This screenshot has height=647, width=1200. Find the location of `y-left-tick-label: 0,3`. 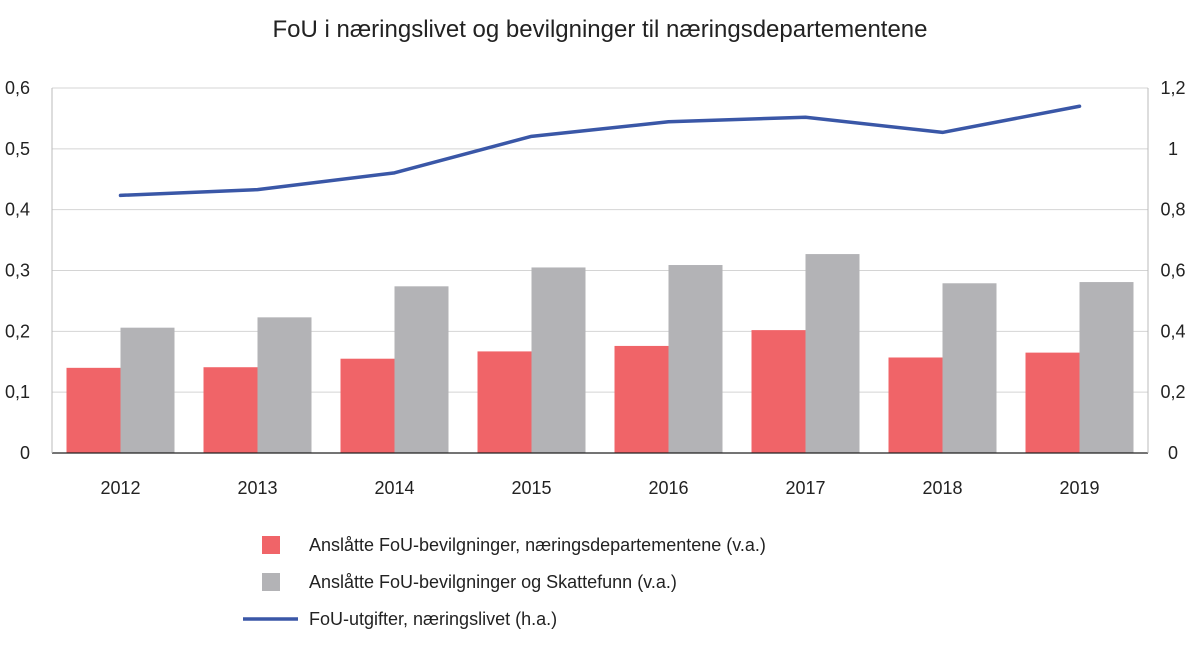

y-left-tick-label: 0,3 is located at coordinates (17, 271).